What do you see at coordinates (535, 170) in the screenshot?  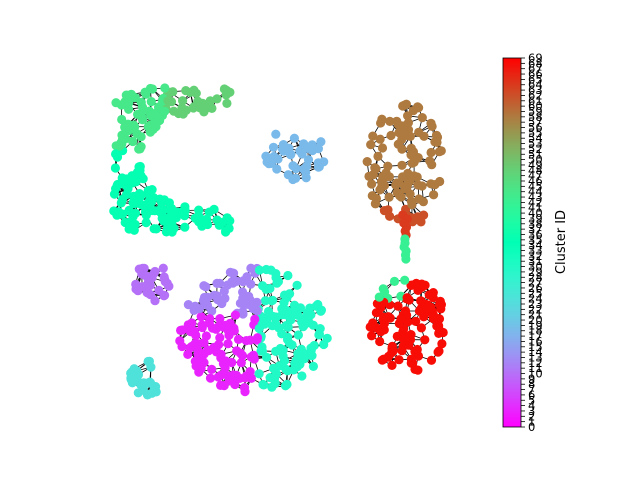 I see `colorbar-tick-label: 48` at bounding box center [535, 170].